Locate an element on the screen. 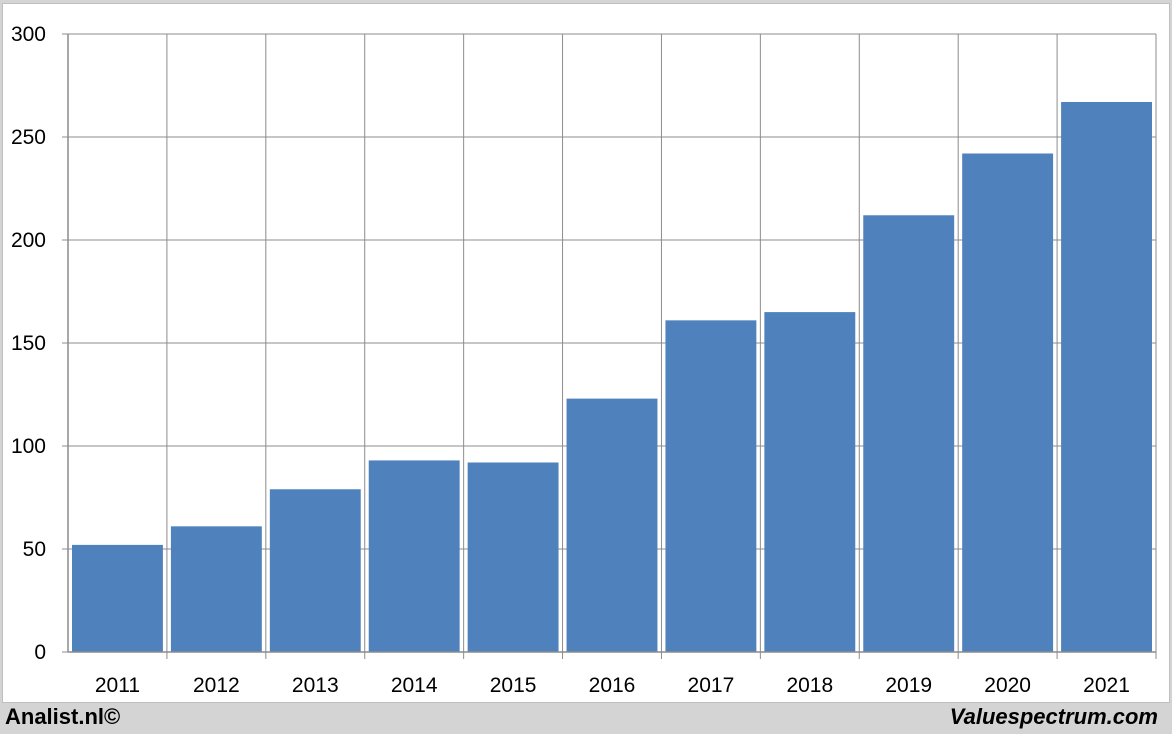 Image resolution: width=1172 pixels, height=734 pixels. bar-2014 is located at coordinates (414, 556).